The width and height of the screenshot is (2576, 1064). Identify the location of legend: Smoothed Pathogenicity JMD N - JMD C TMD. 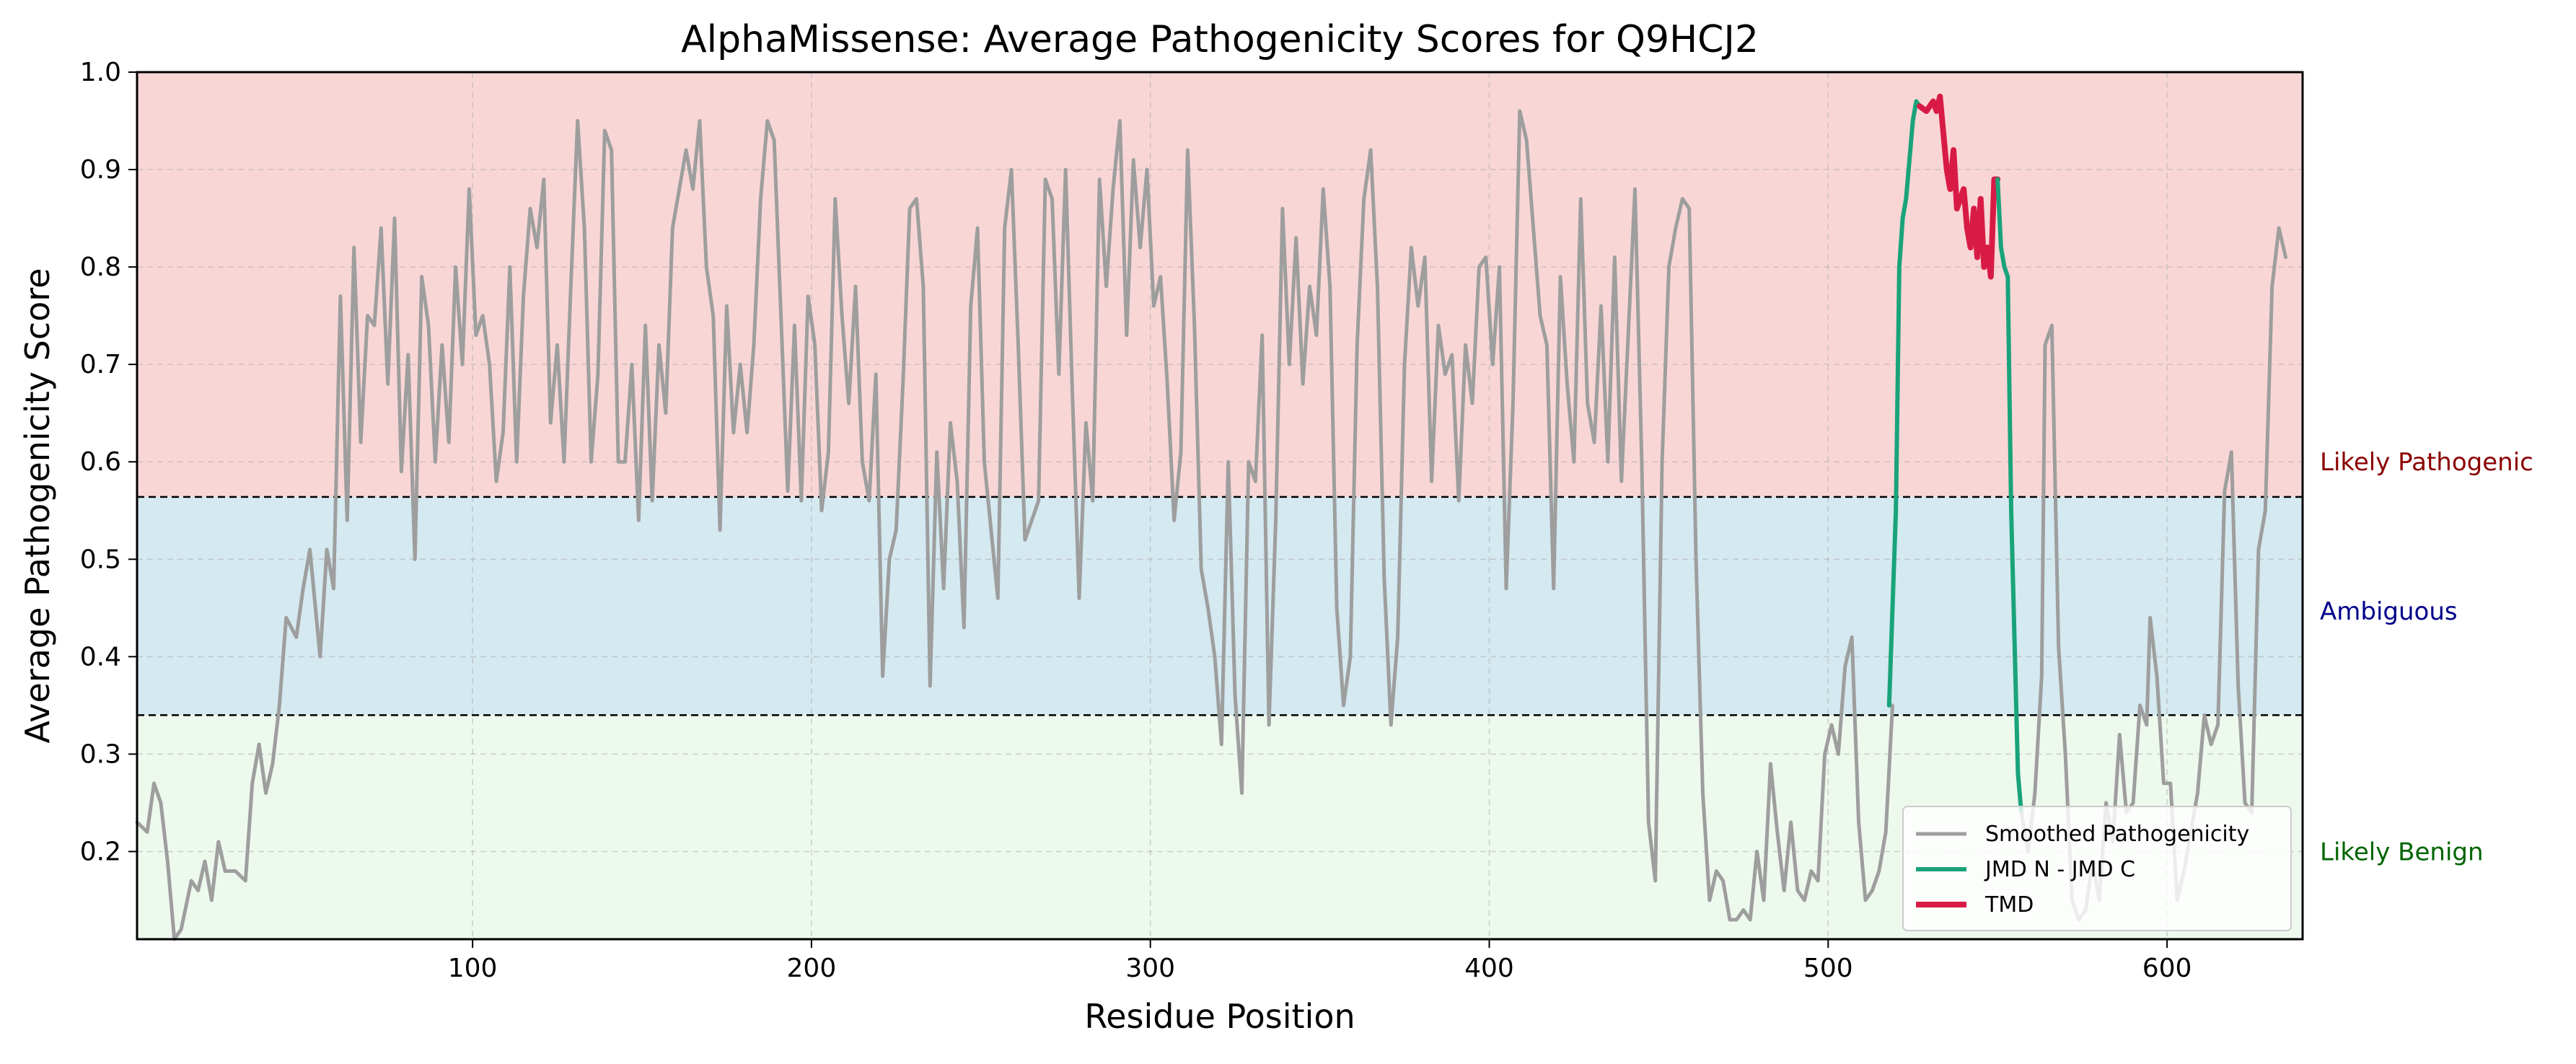
(2097, 868).